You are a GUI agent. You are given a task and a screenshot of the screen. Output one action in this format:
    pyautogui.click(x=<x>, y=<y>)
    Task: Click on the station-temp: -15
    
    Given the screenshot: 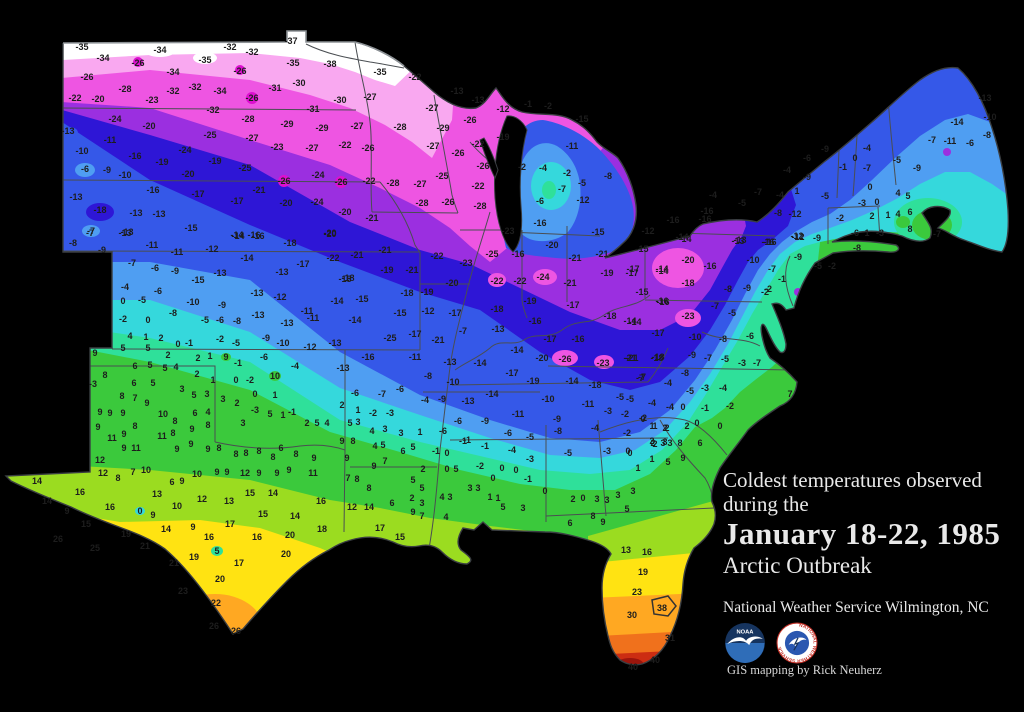 What is the action you would take?
    pyautogui.click(x=361, y=299)
    